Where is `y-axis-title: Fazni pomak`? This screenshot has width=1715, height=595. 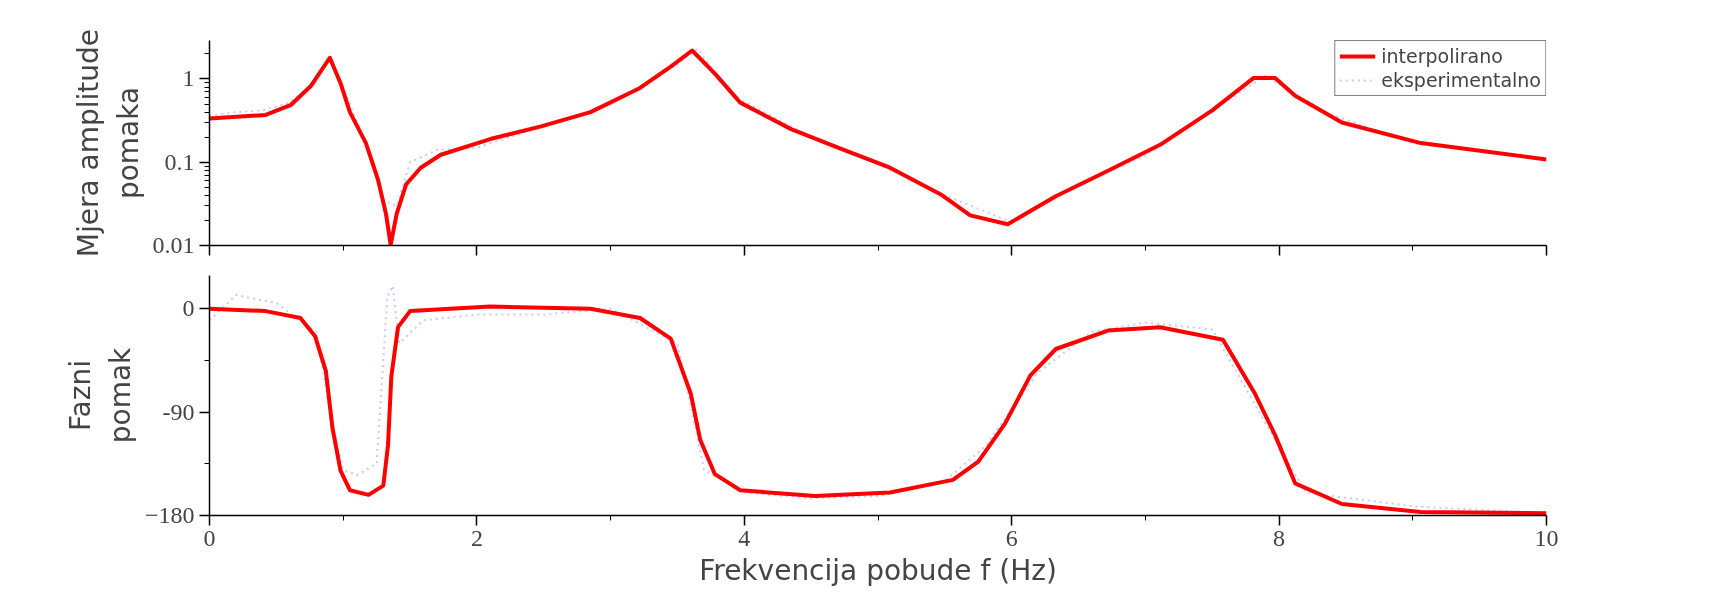
y-axis-title: Fazni pomak is located at coordinates (100, 395).